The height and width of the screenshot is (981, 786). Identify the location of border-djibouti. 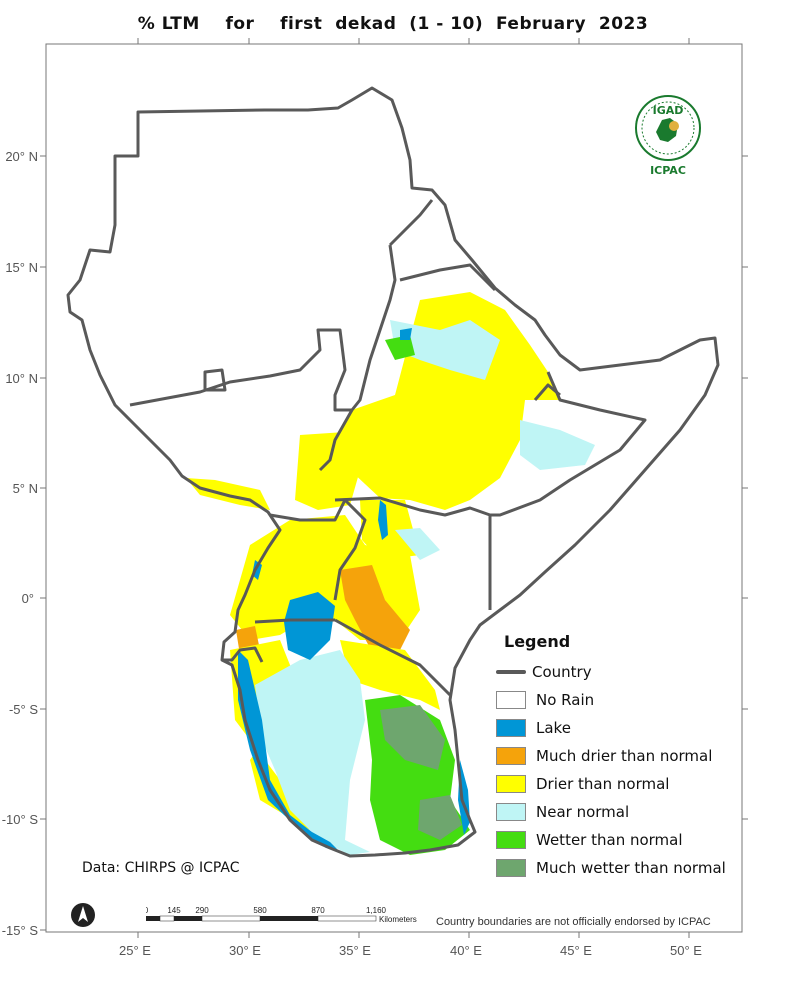
(547, 392).